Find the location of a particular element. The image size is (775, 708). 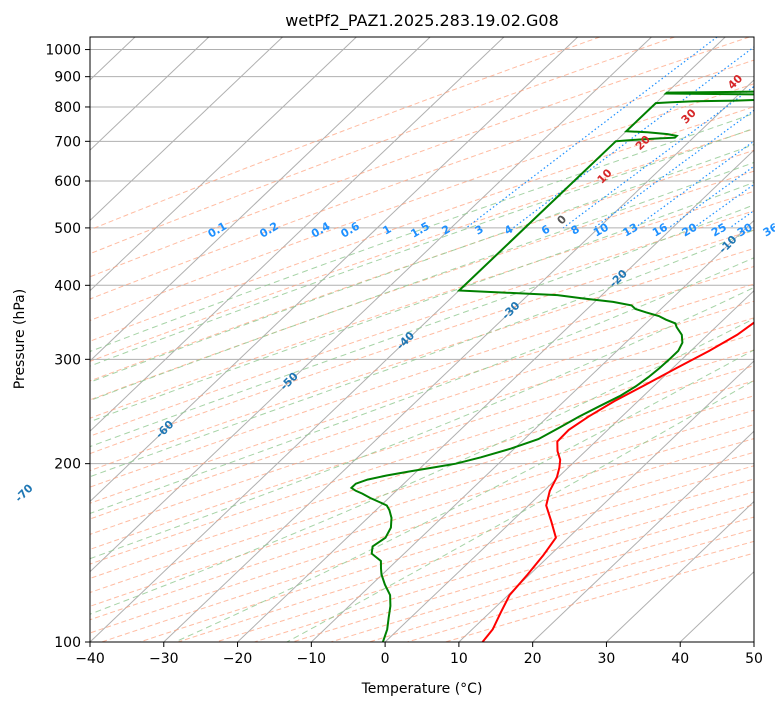

x-tick-label: −40 is located at coordinates (90, 659).